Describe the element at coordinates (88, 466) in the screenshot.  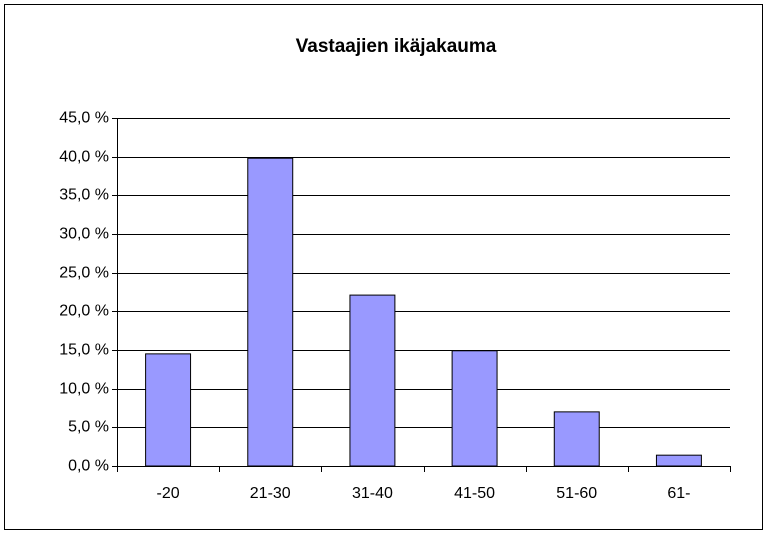
I see `y-tick-label: 0,0 %` at that location.